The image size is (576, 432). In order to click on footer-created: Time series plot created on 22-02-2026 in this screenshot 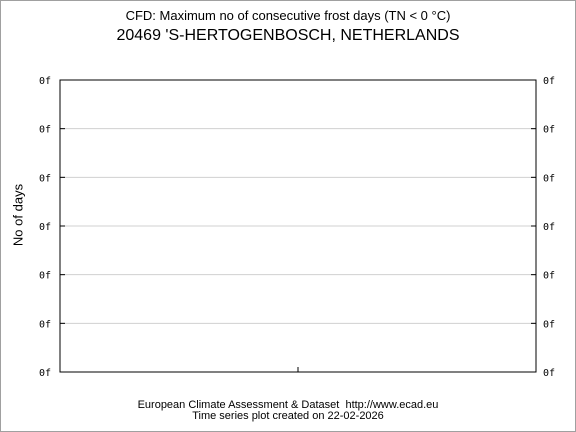, I will do `click(288, 416)`.